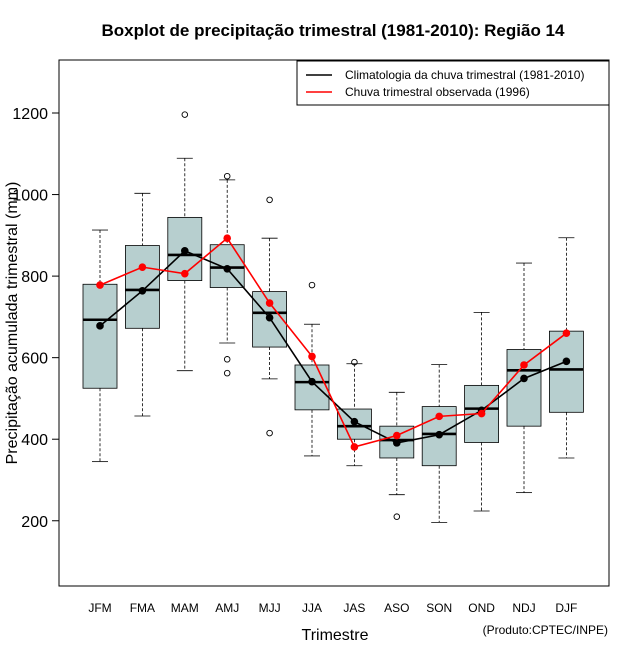 The image size is (640, 660). I want to click on y-tick-label: 600, so click(34, 359).